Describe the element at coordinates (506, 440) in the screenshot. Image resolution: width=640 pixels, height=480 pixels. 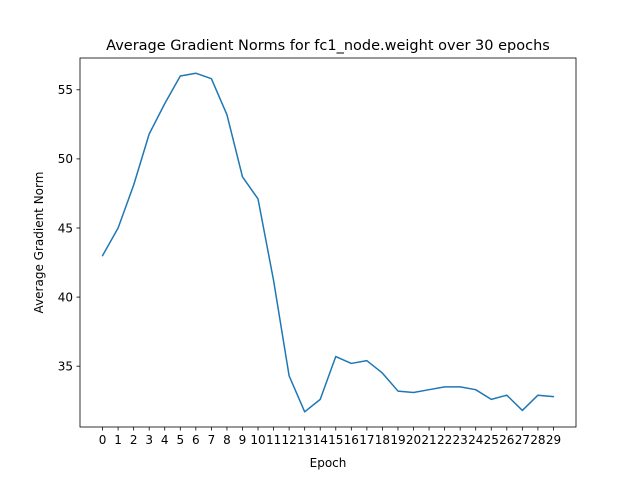
I see `x-tick-label: 26` at that location.